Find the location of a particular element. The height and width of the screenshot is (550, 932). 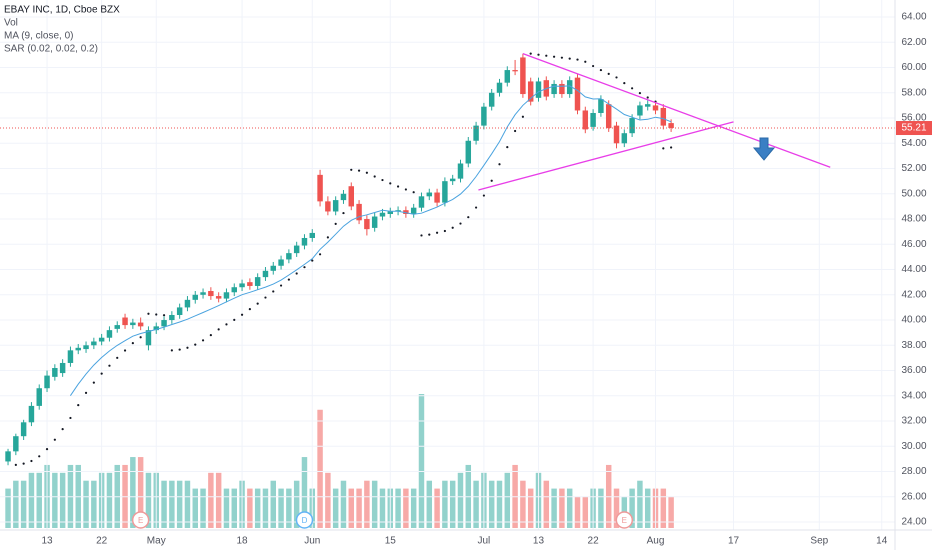

trendline is located at coordinates (606, 156).